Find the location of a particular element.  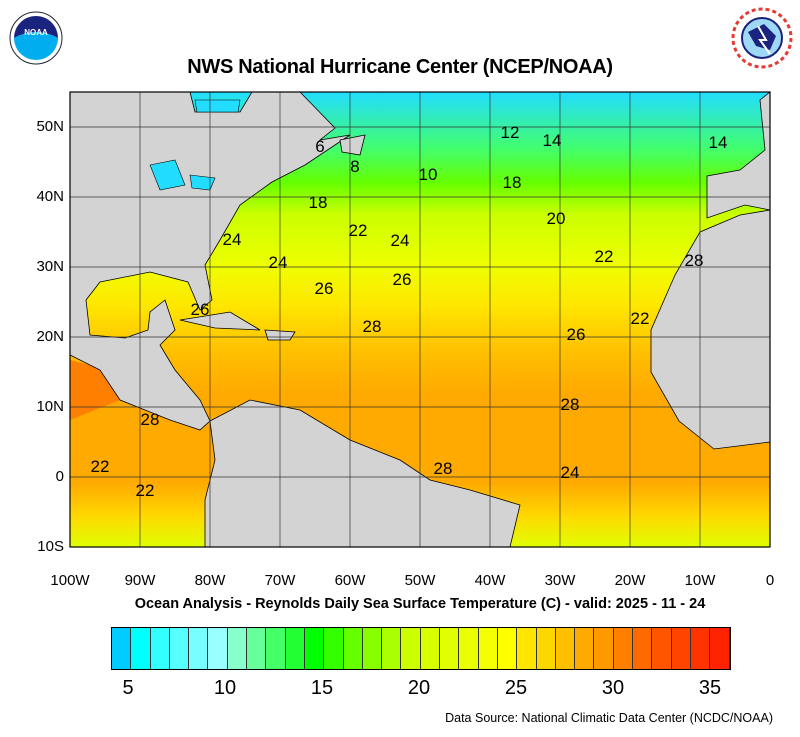

lon-tick-label: 30W is located at coordinates (560, 580).